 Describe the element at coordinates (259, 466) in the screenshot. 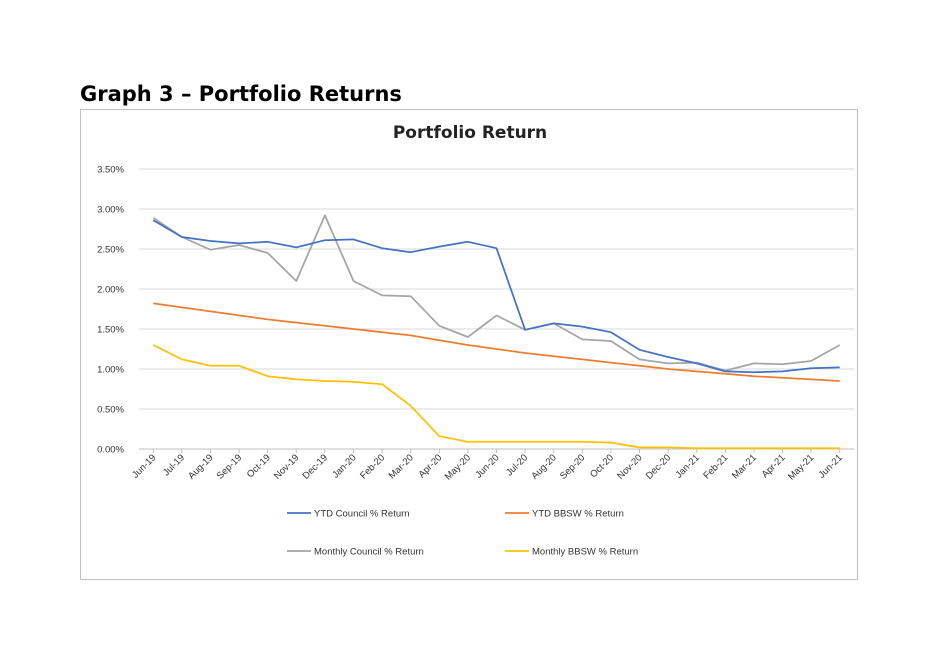

I see `x-tick-label: Oct-19` at that location.